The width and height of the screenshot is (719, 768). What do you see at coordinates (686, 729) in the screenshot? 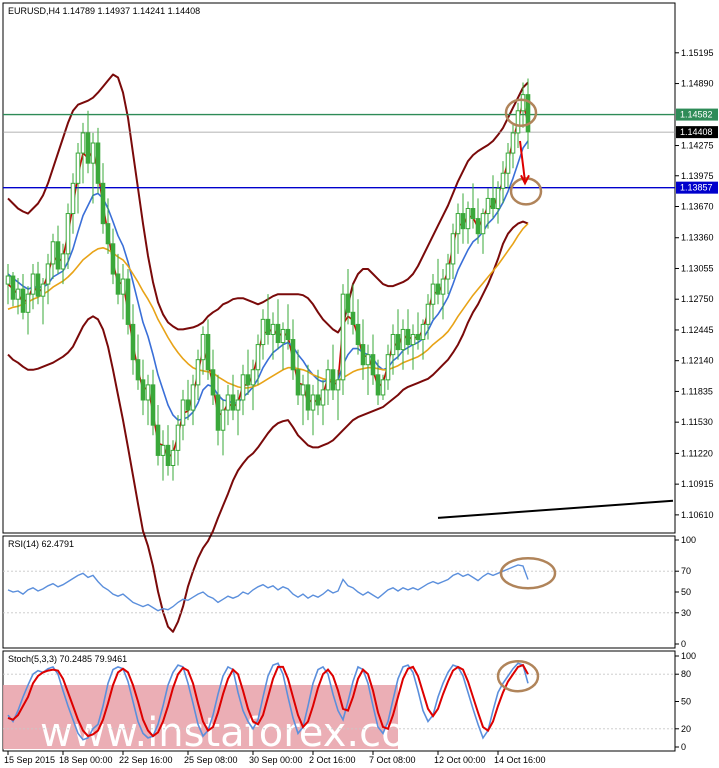
I see `stochastic-tick-label: 20` at bounding box center [686, 729].